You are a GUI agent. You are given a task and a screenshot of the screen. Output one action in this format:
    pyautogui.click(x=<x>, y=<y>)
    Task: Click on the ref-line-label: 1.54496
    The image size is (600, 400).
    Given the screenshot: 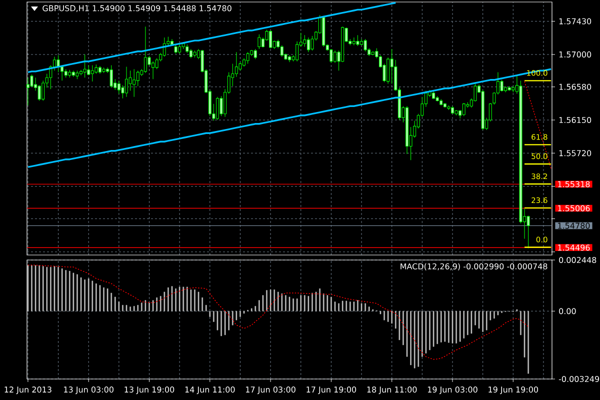 What is the action you would take?
    pyautogui.click(x=574, y=247)
    